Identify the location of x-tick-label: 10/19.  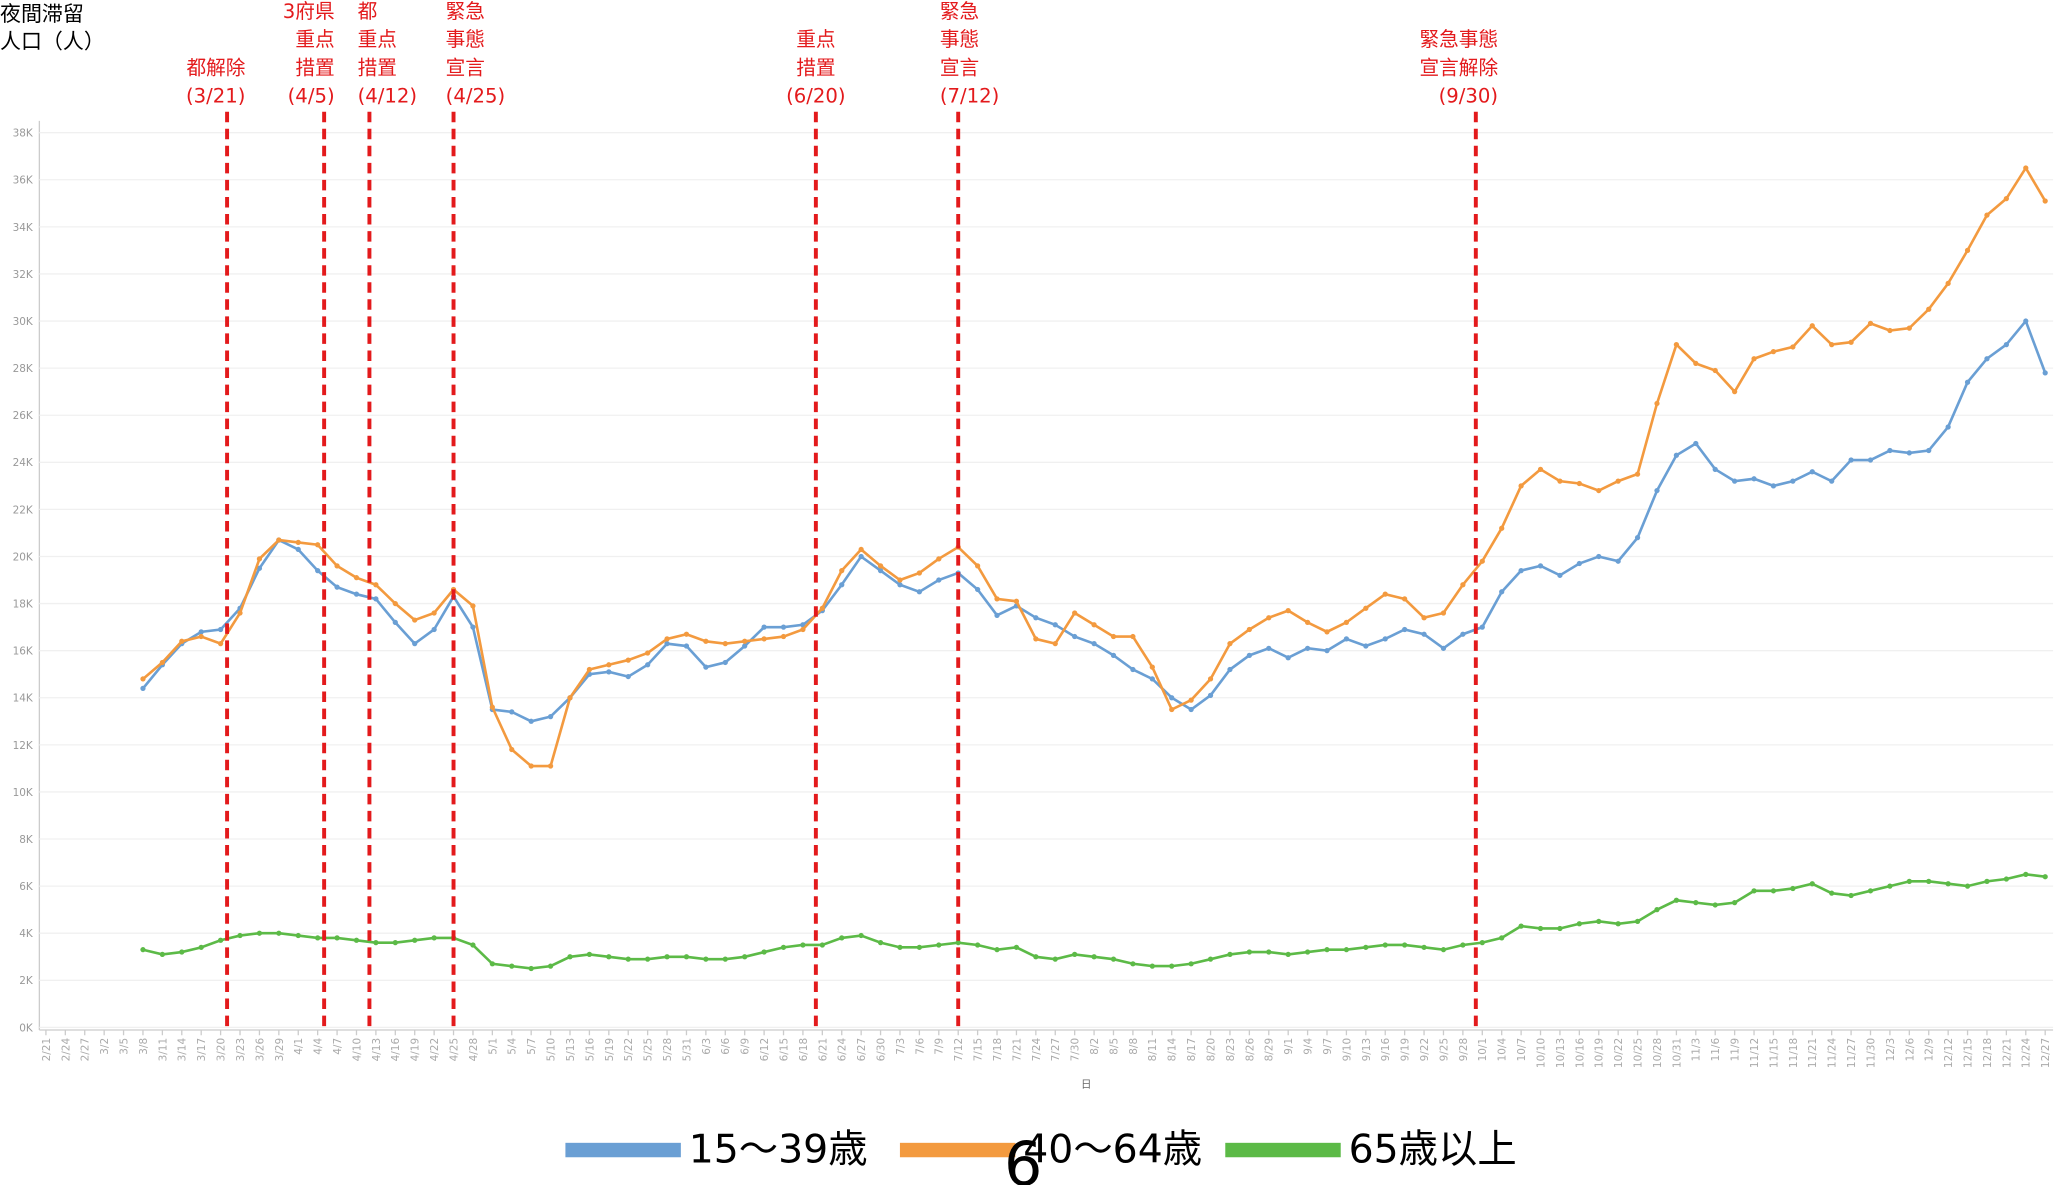
(1600, 1053).